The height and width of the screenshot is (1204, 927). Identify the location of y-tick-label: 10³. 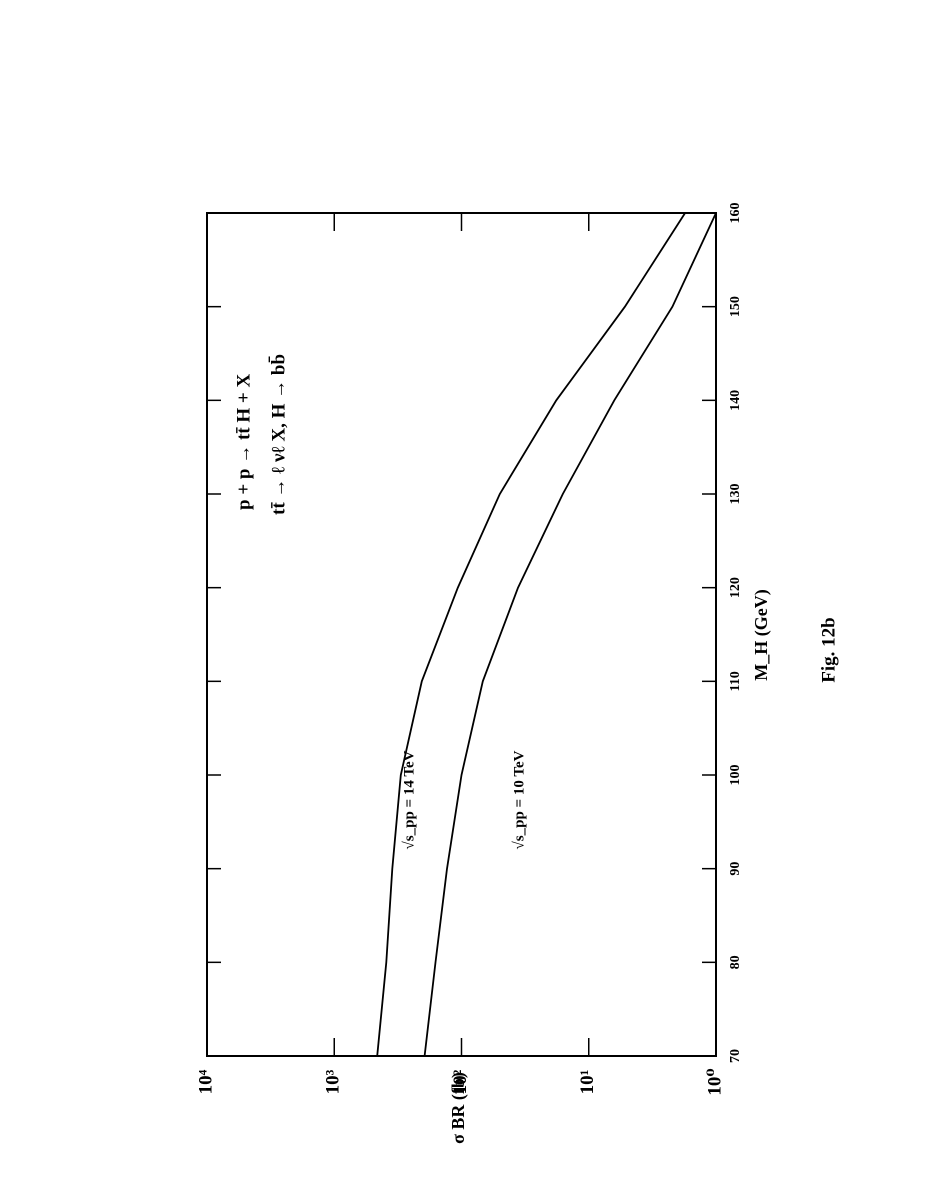
(333, 1081).